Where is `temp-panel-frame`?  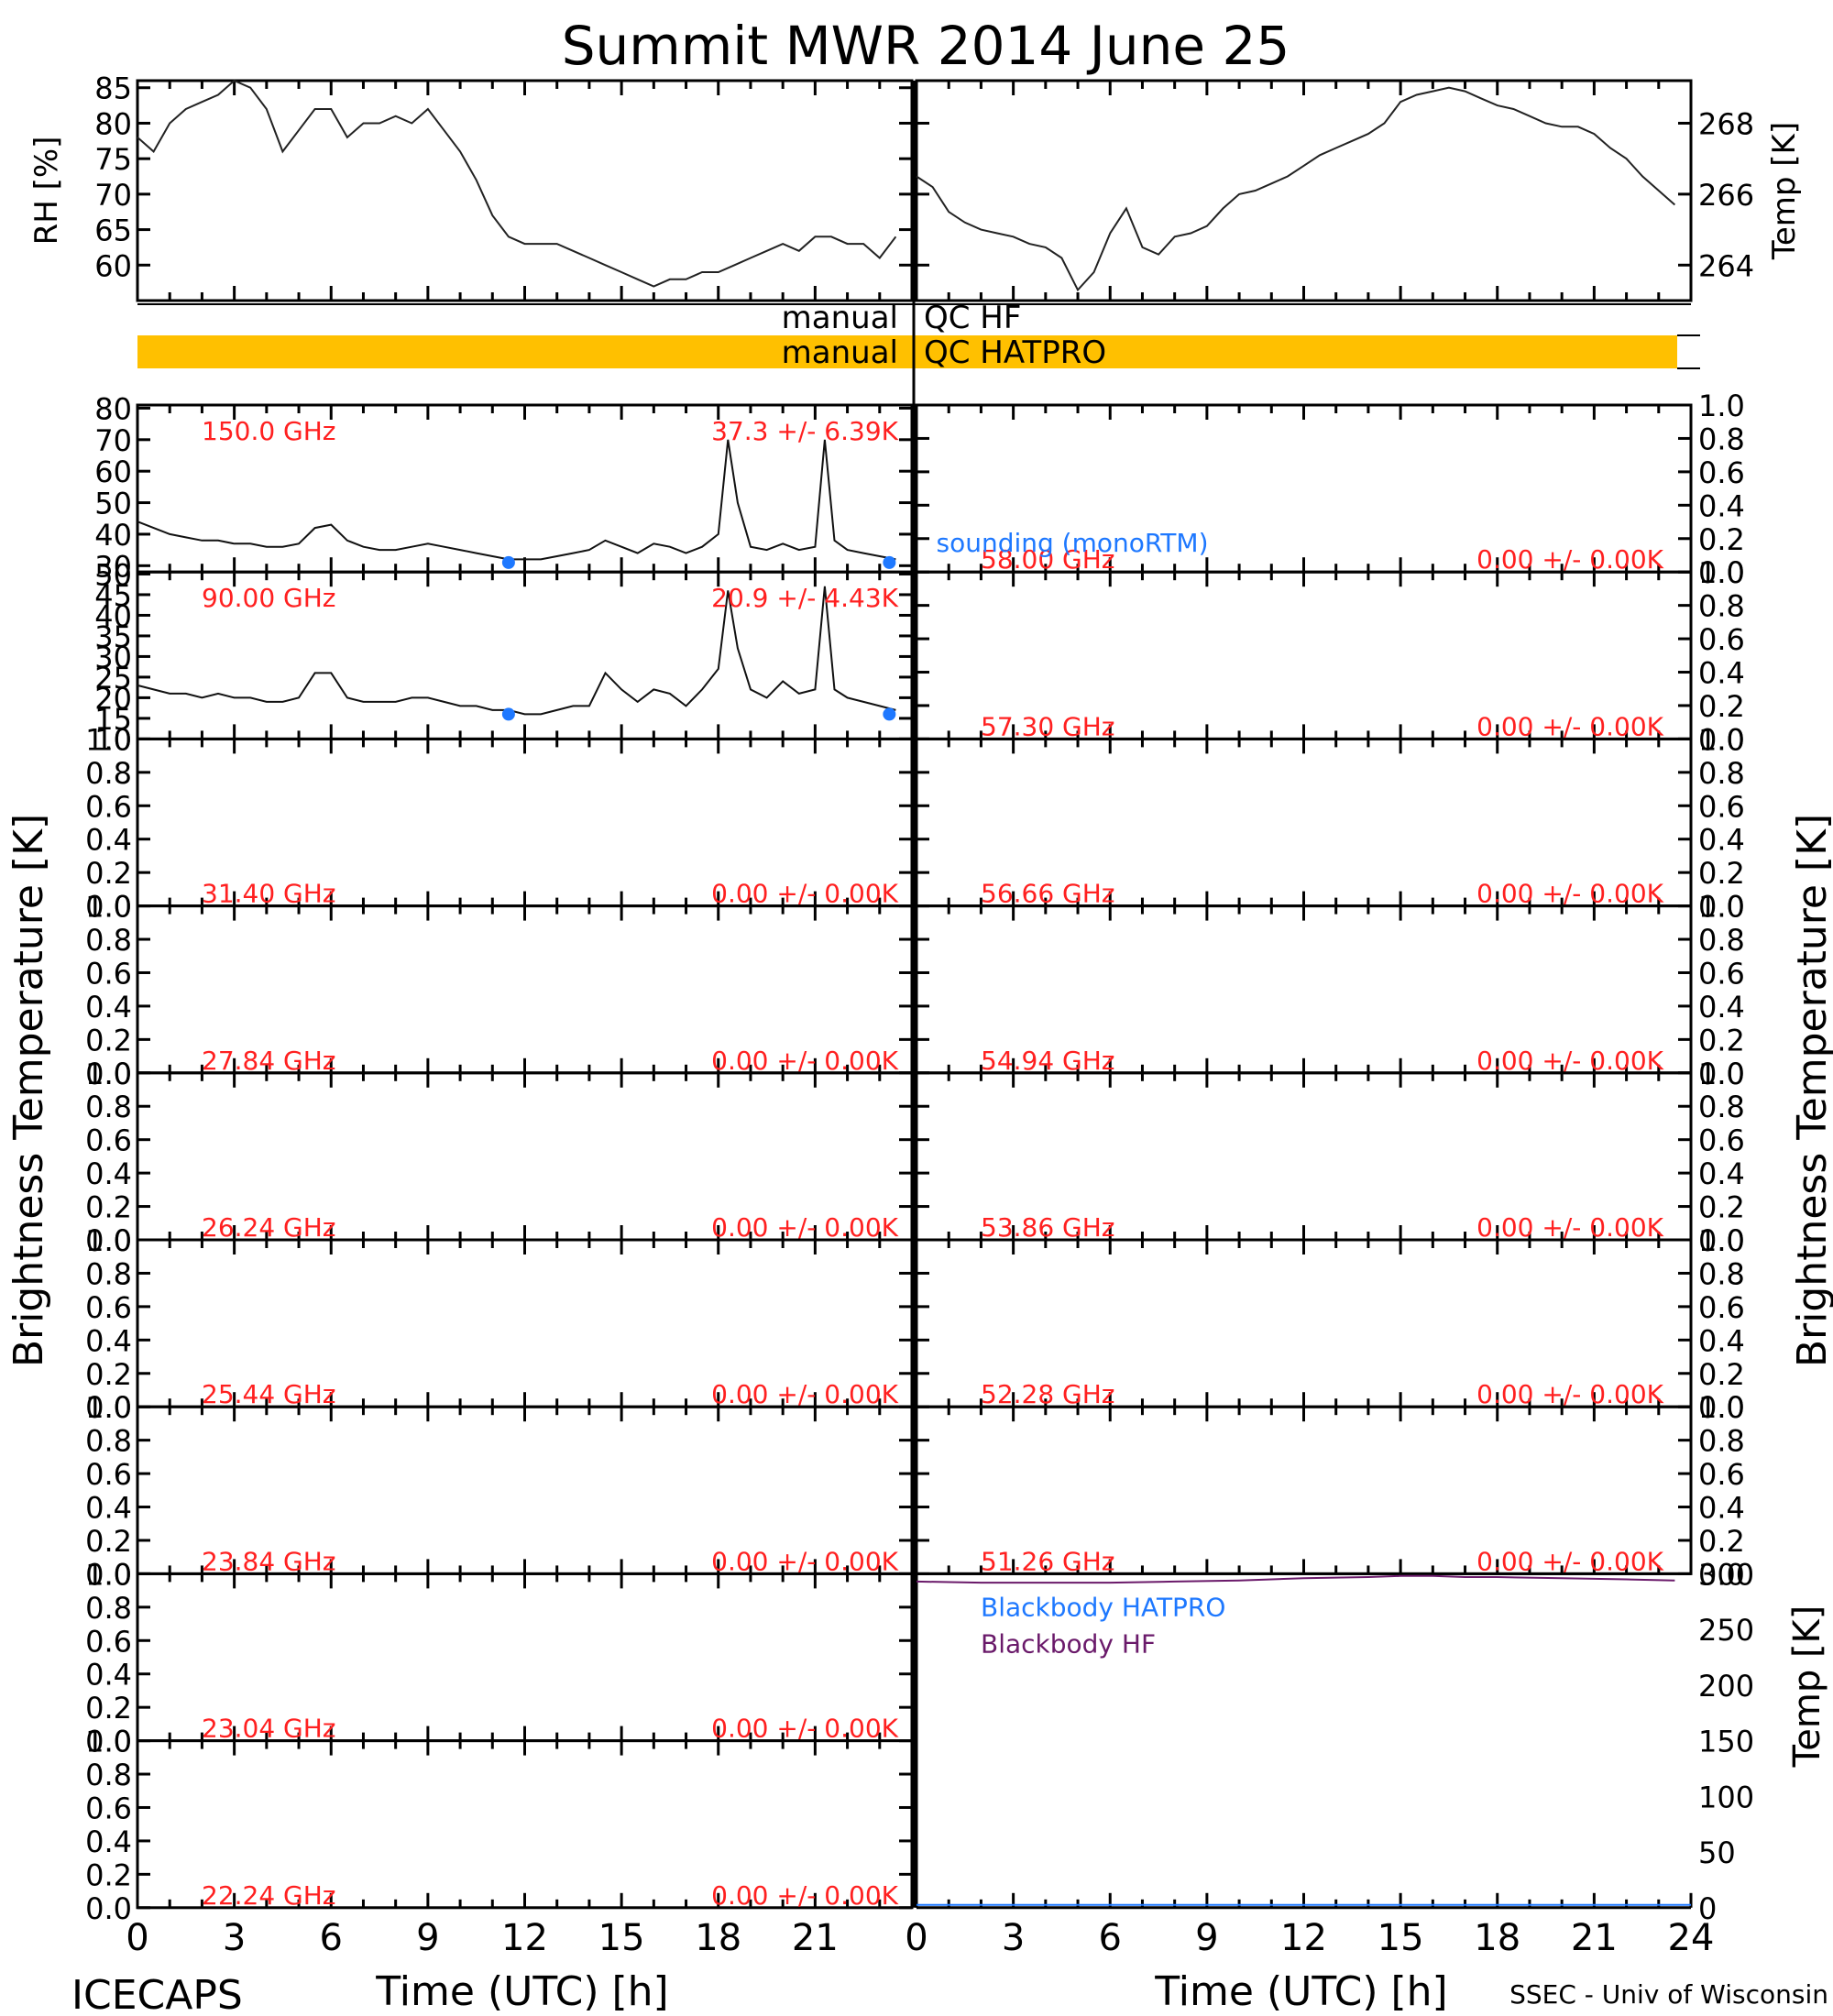
temp-panel-frame is located at coordinates (1304, 190).